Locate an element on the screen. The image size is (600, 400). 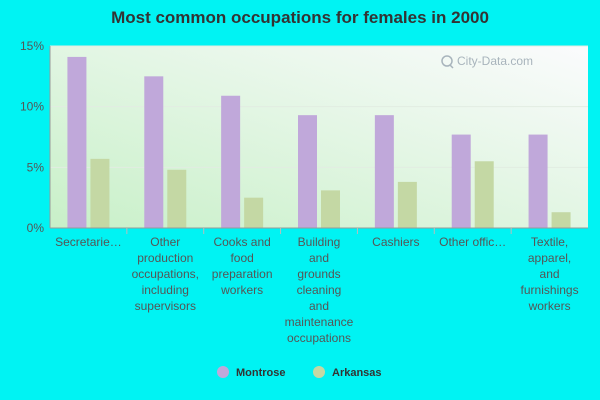
legend-swatch-montrose is located at coordinates (223, 372).